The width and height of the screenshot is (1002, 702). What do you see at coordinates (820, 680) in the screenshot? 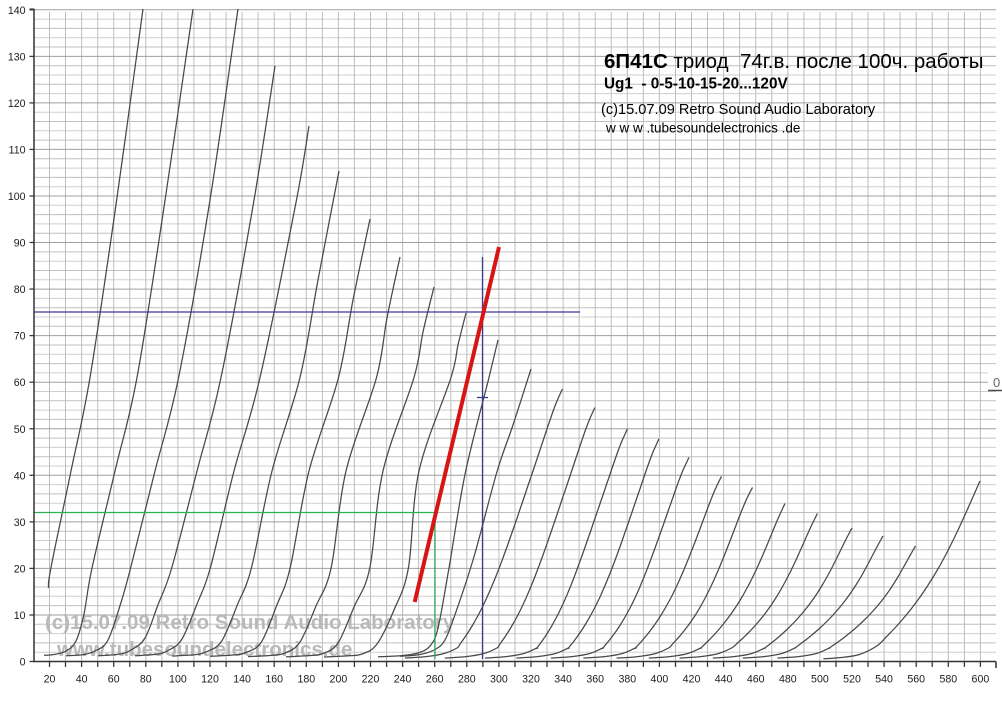
I see `svg-text: 500` at bounding box center [820, 680].